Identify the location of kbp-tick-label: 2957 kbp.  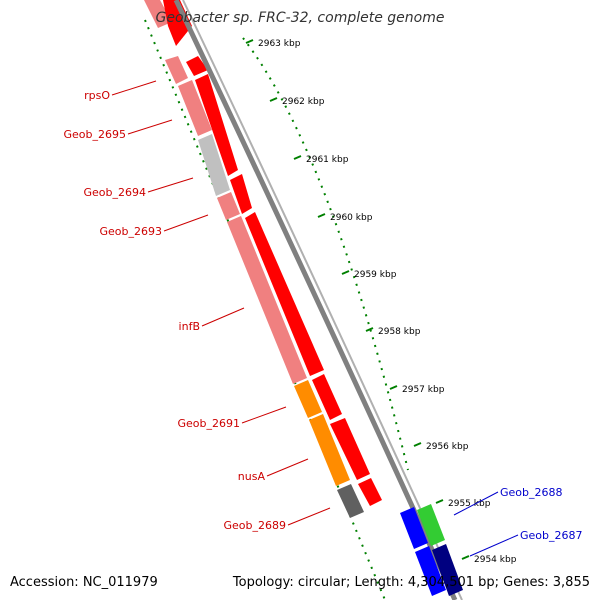
(423, 390).